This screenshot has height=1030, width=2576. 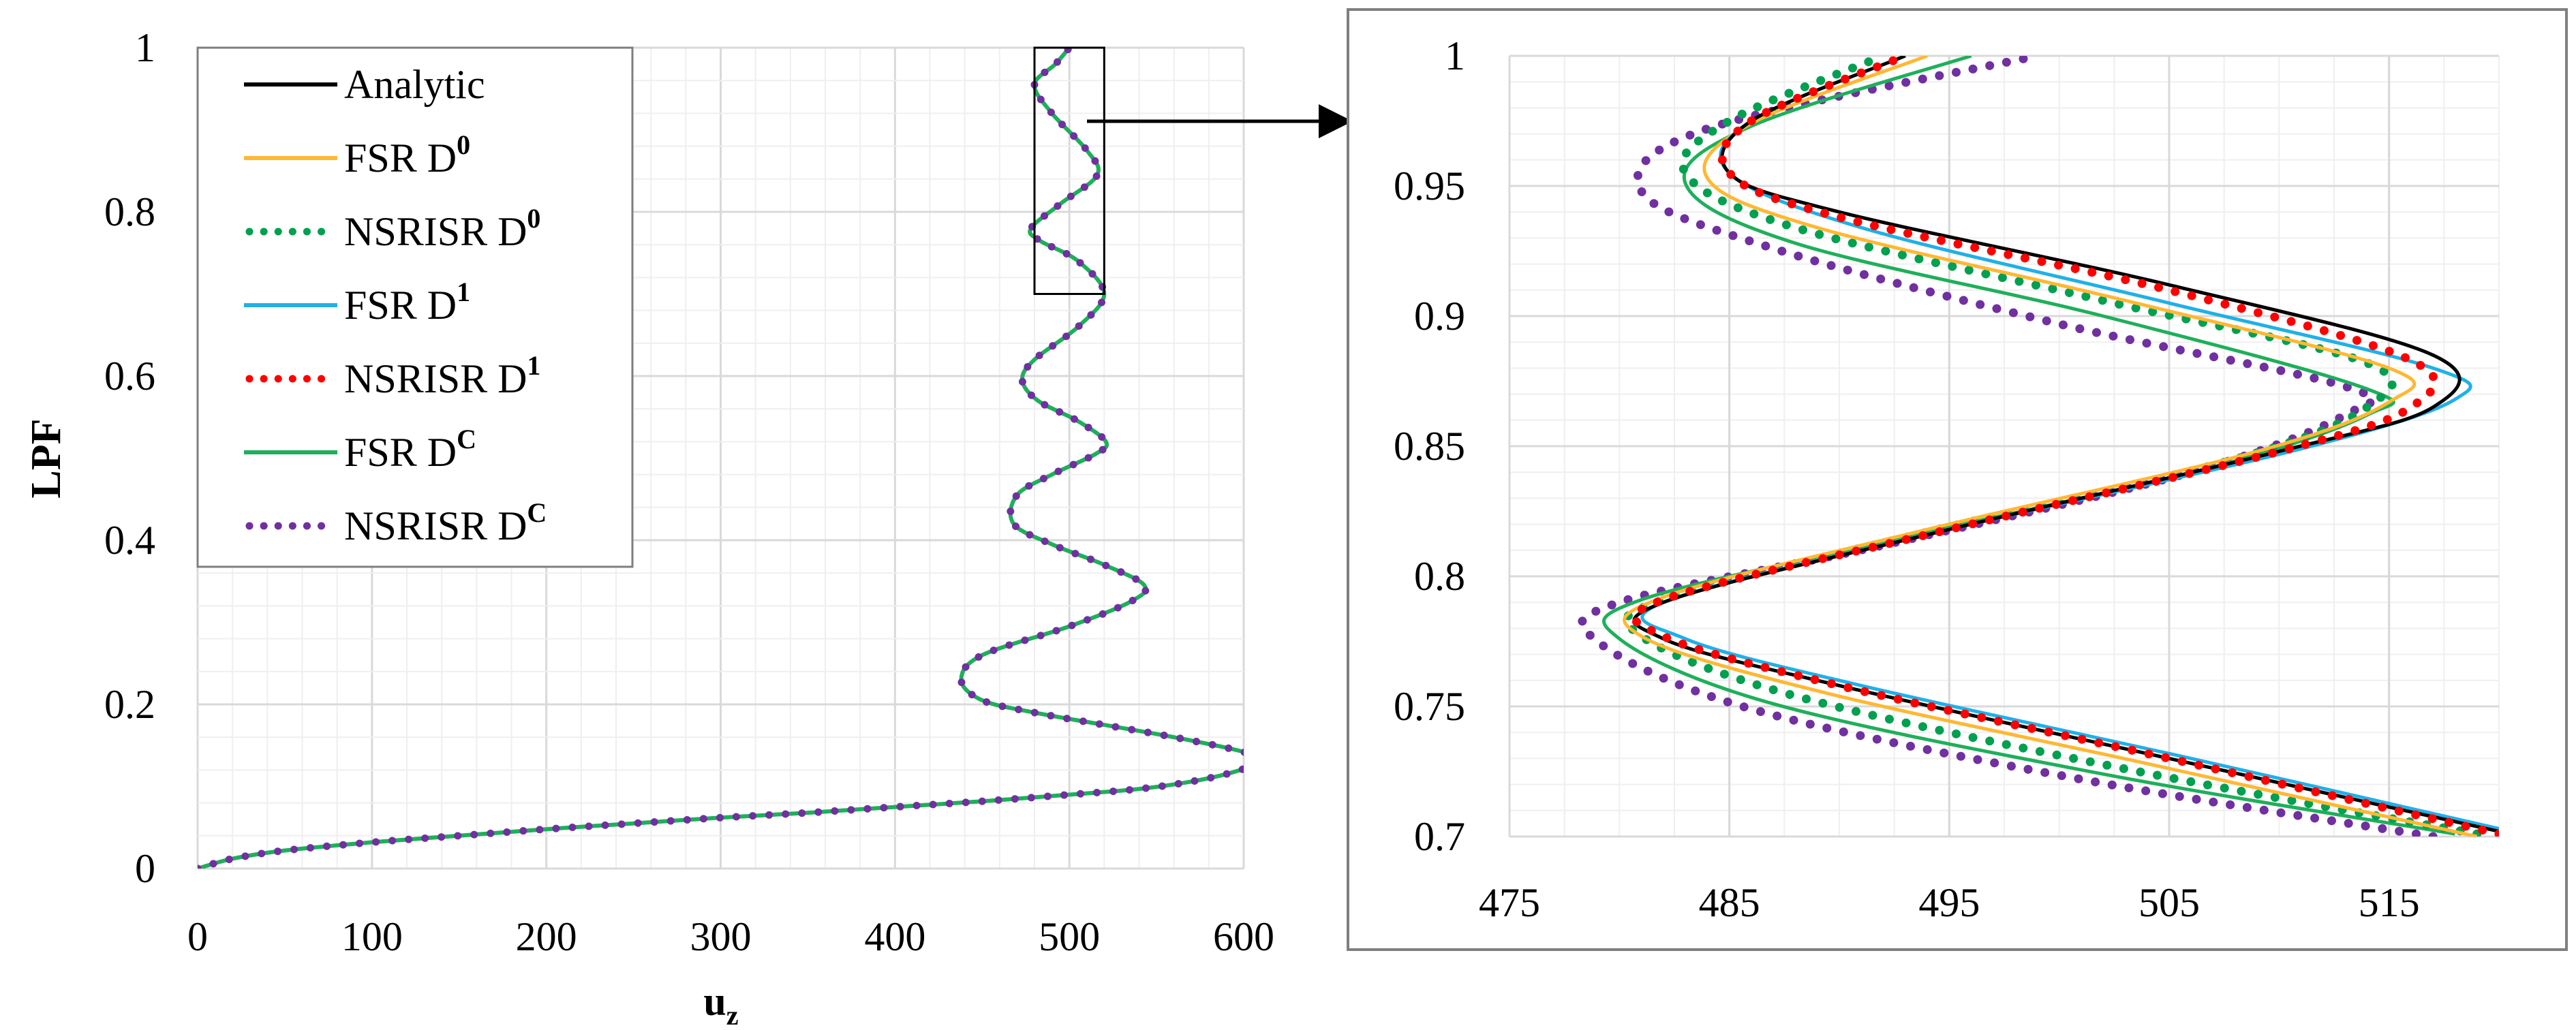 What do you see at coordinates (2389, 902) in the screenshot?
I see `zoom-x-tick-label: 515` at bounding box center [2389, 902].